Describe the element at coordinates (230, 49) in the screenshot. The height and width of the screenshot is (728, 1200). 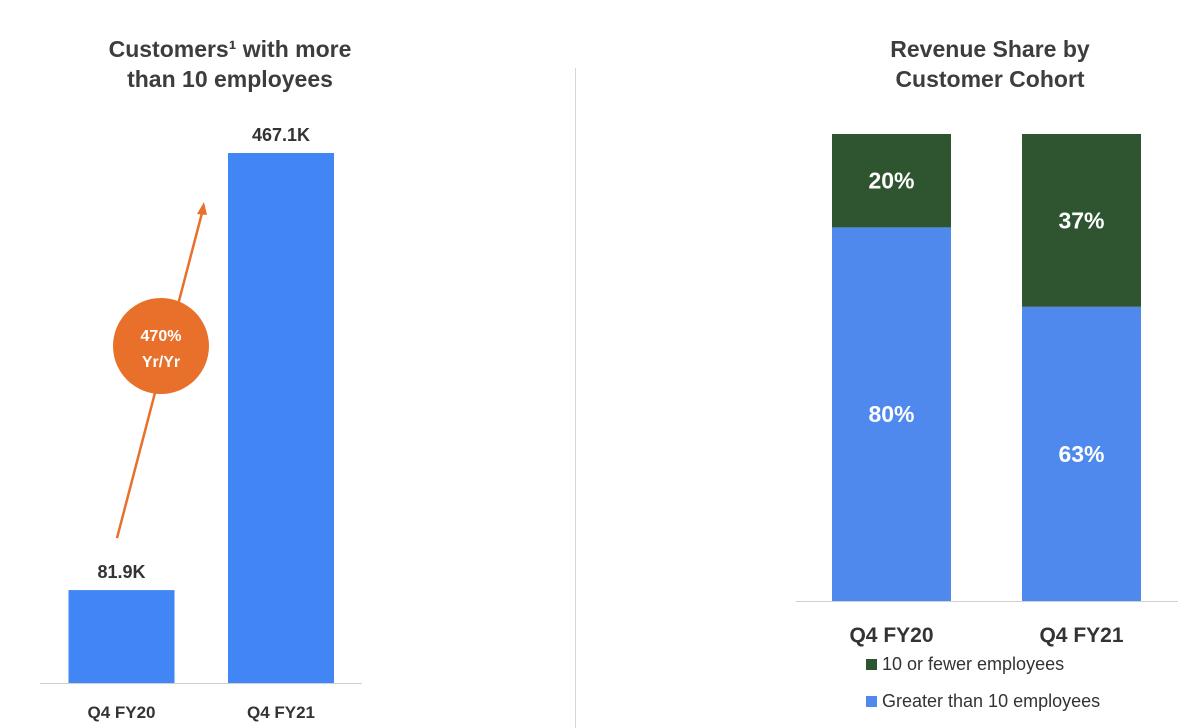
I see `title-line-1: Customers¹ with more` at that location.